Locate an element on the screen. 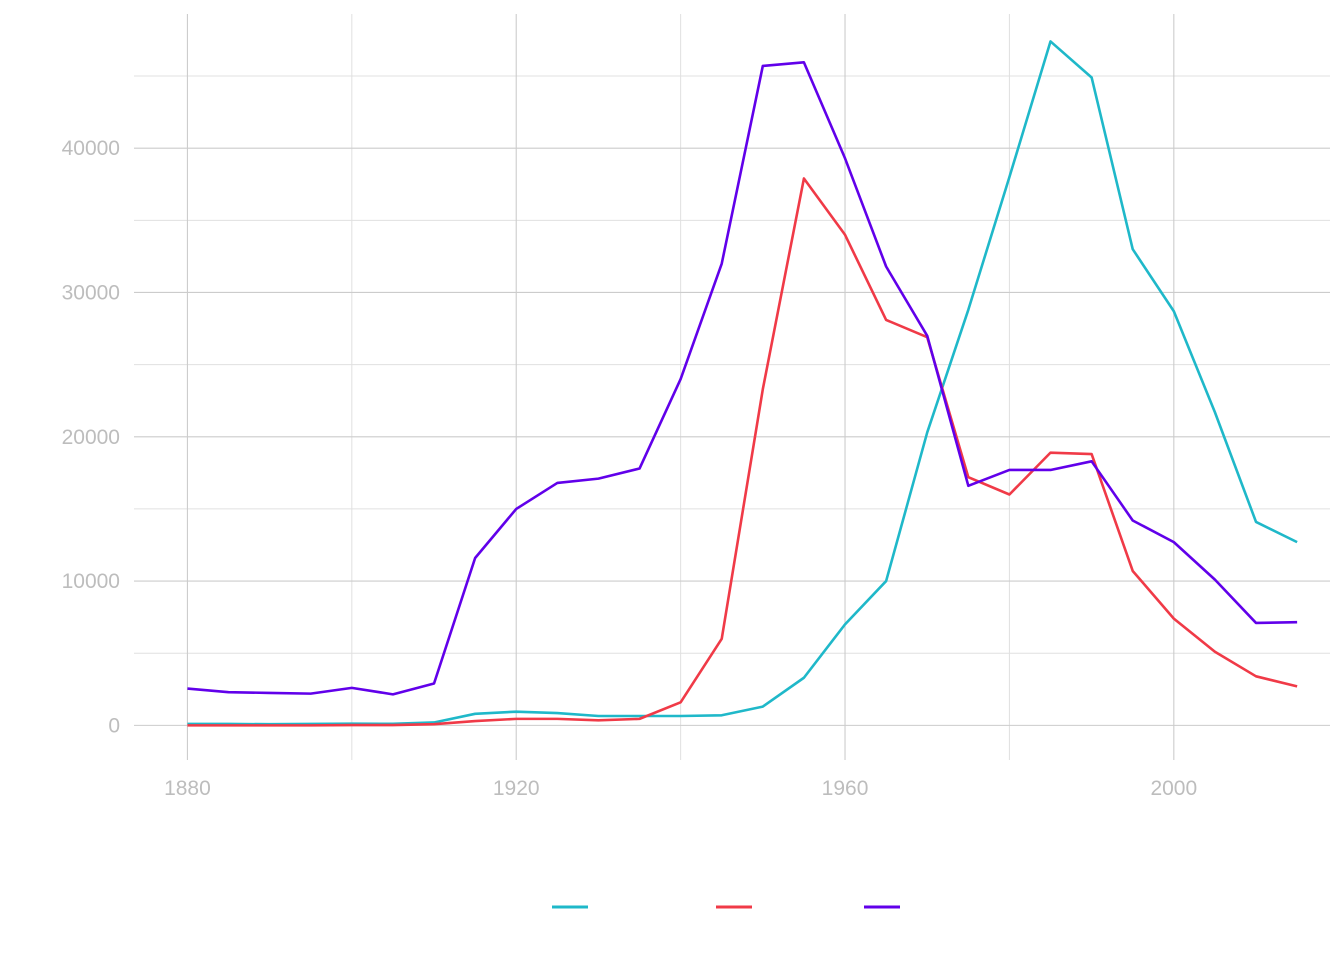  x-tick-label: 2000 is located at coordinates (1173, 788).